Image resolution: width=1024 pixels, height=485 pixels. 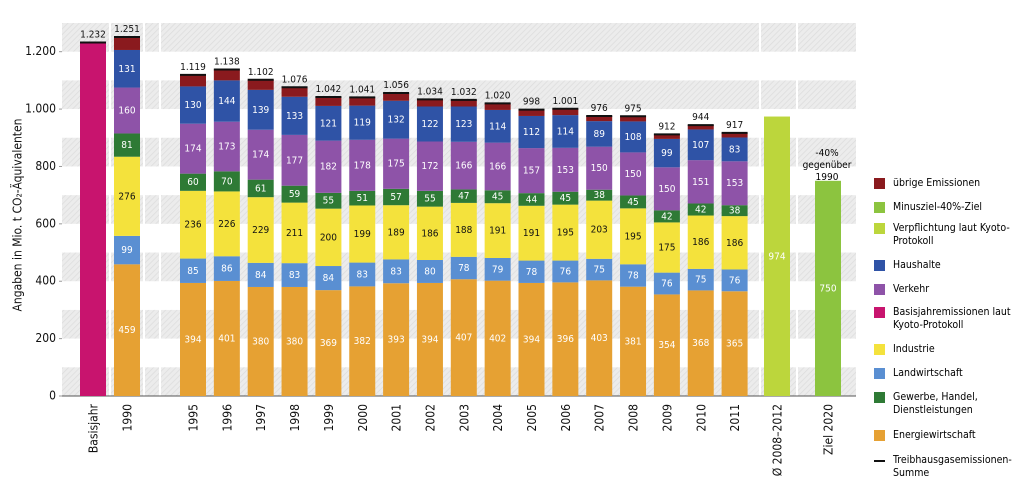 I want to click on data-label: 382, so click(x=362, y=341).